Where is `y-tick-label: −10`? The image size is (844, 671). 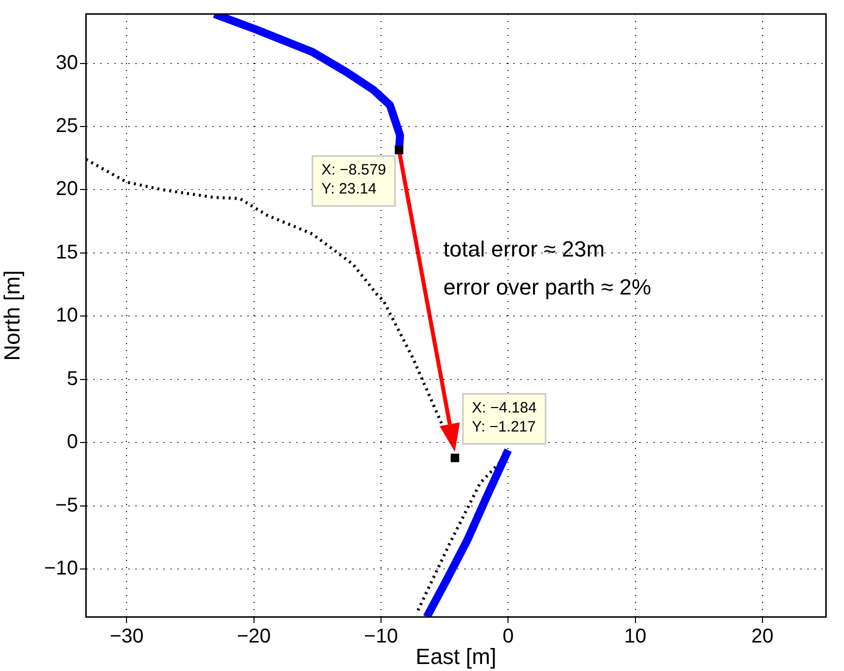
y-tick-label: −10 is located at coordinates (61, 568).